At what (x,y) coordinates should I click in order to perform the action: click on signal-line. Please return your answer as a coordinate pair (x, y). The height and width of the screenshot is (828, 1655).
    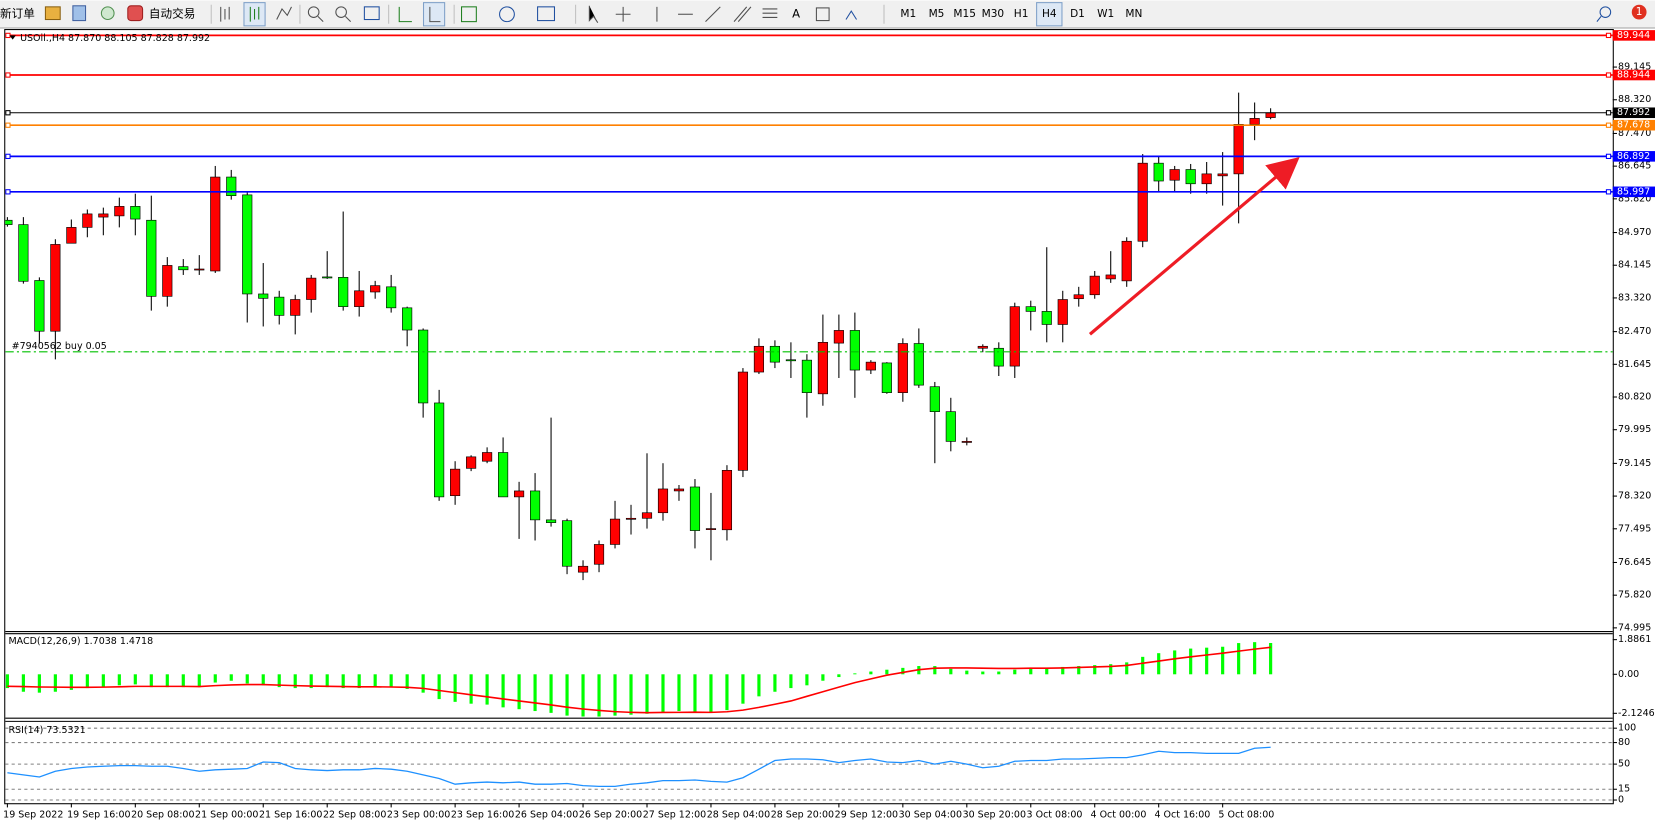
    Looking at the image, I should click on (639, 680).